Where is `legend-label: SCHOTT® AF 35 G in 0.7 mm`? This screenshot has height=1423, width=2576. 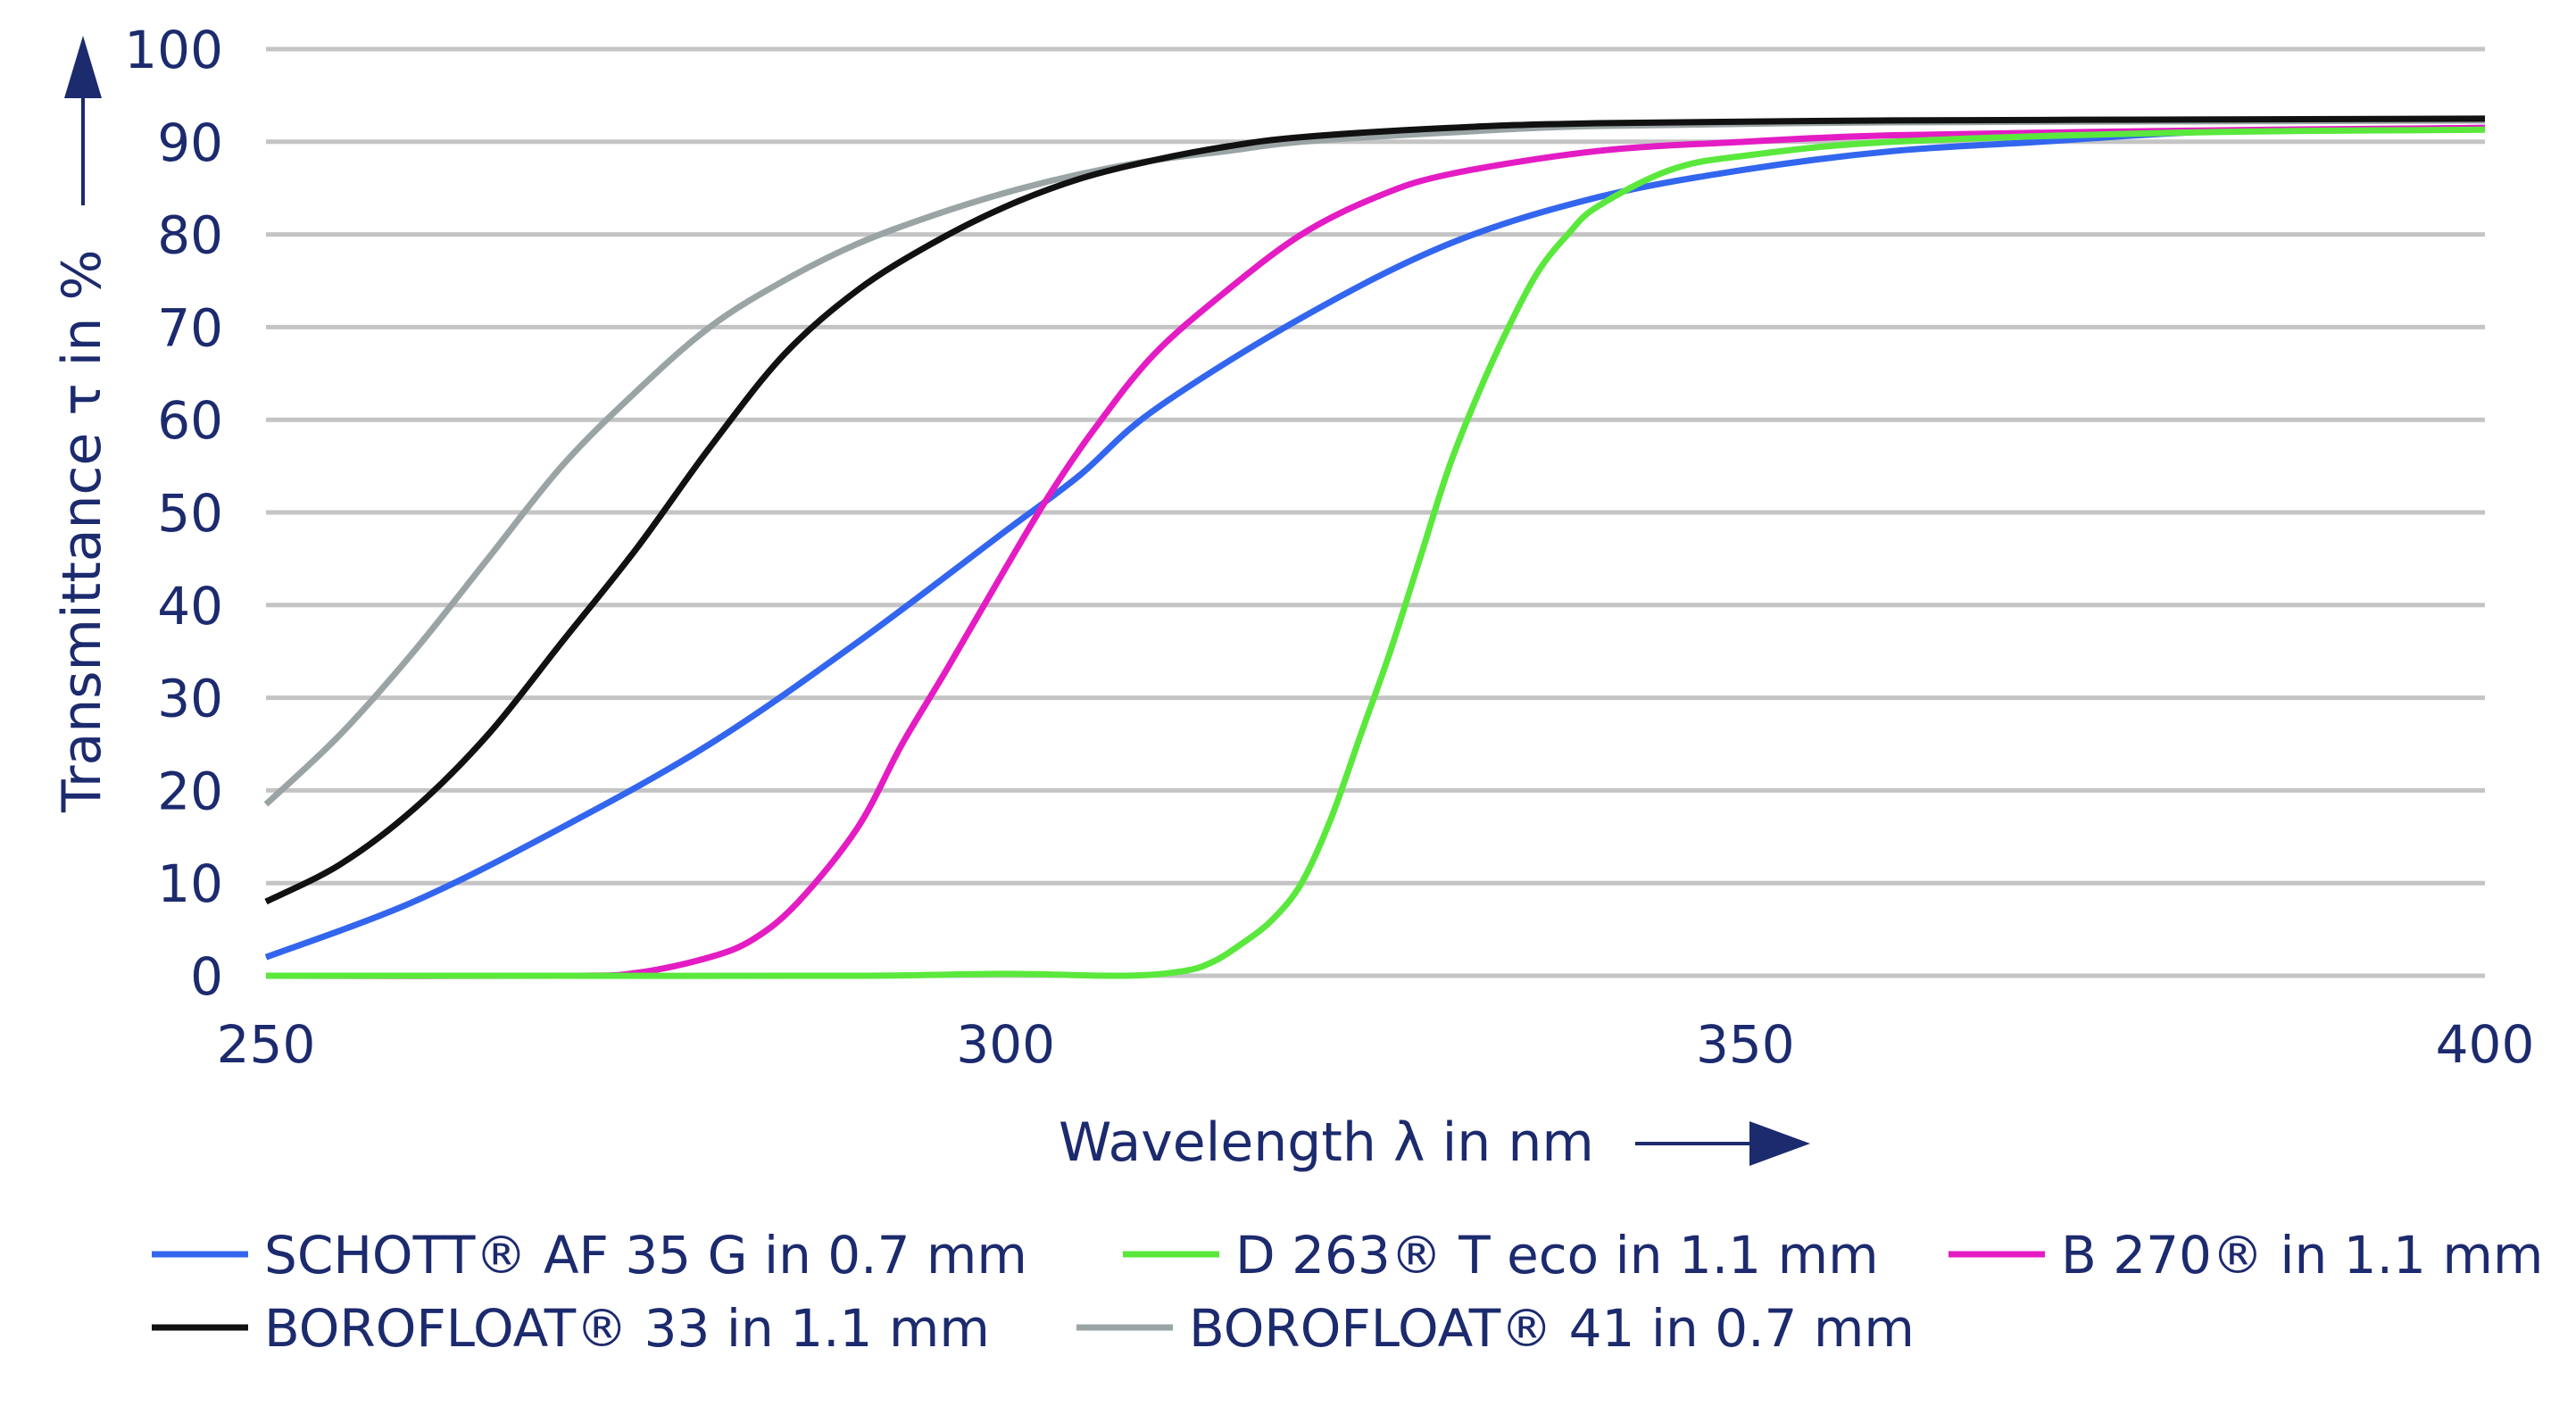
legend-label: SCHOTT® AF 35 G in 0.7 mm is located at coordinates (645, 1255).